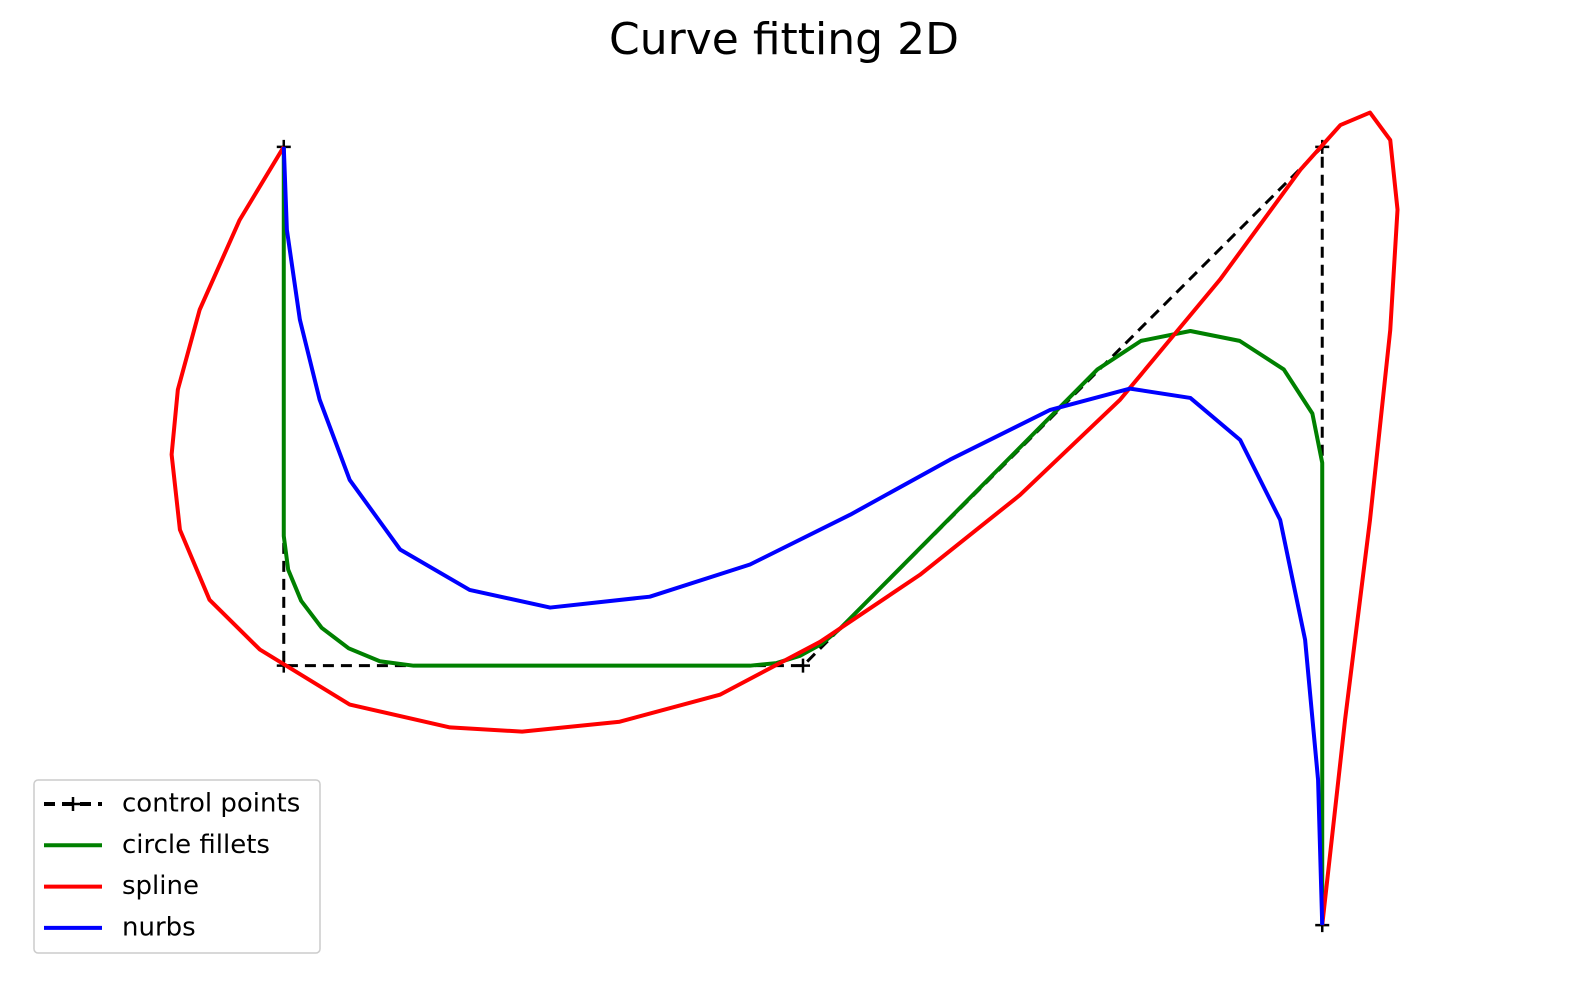  Describe the element at coordinates (73, 804) in the screenshot. I see `legend-marker` at that location.